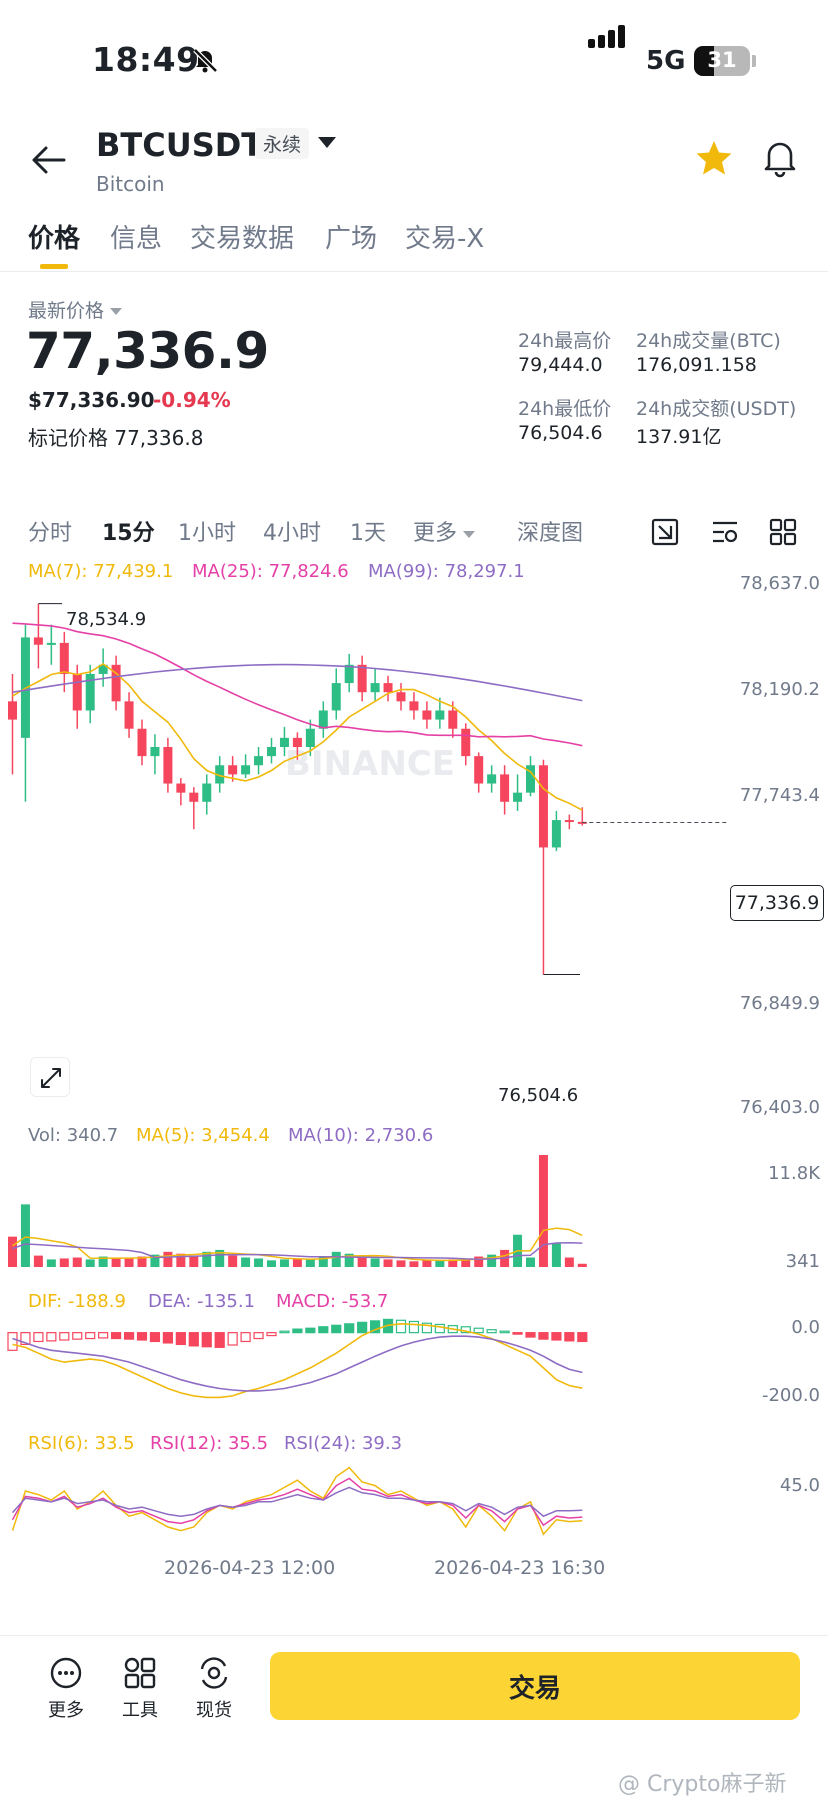 This screenshot has height=1800, width=828. I want to click on grid-layout-icon, so click(783, 532).